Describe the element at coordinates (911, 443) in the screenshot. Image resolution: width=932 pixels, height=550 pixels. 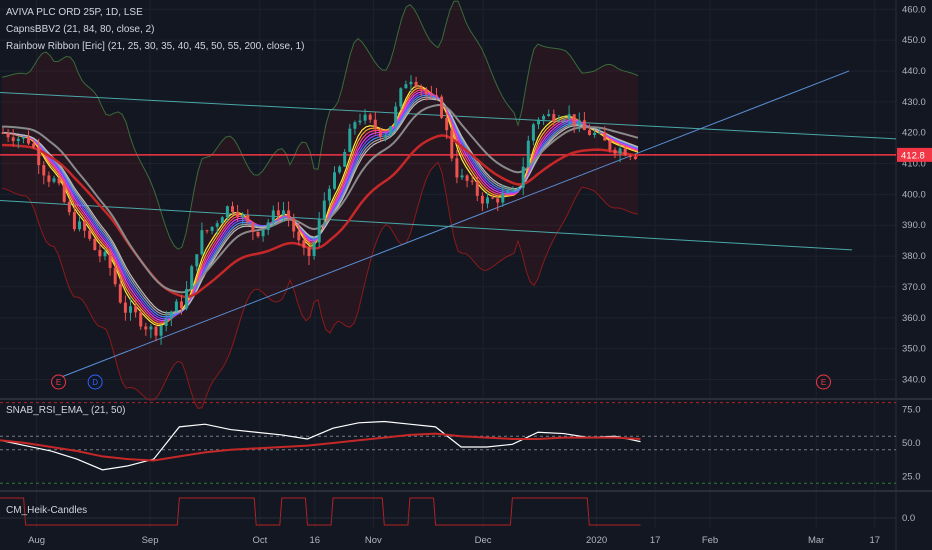
I see `rsi-tick-1: 50.0` at that location.